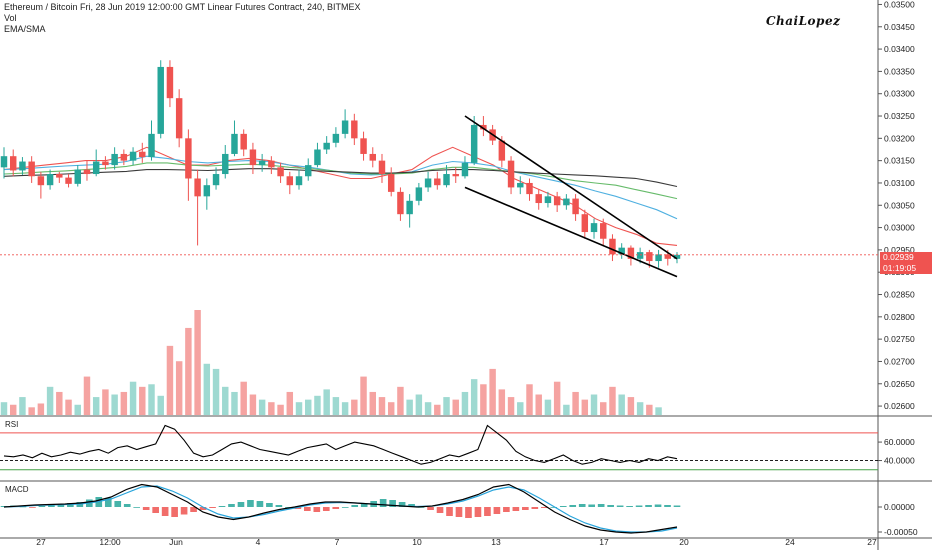 The height and width of the screenshot is (550, 932). What do you see at coordinates (899, 94) in the screenshot?
I see `price-tick-label: 0.03300` at bounding box center [899, 94].